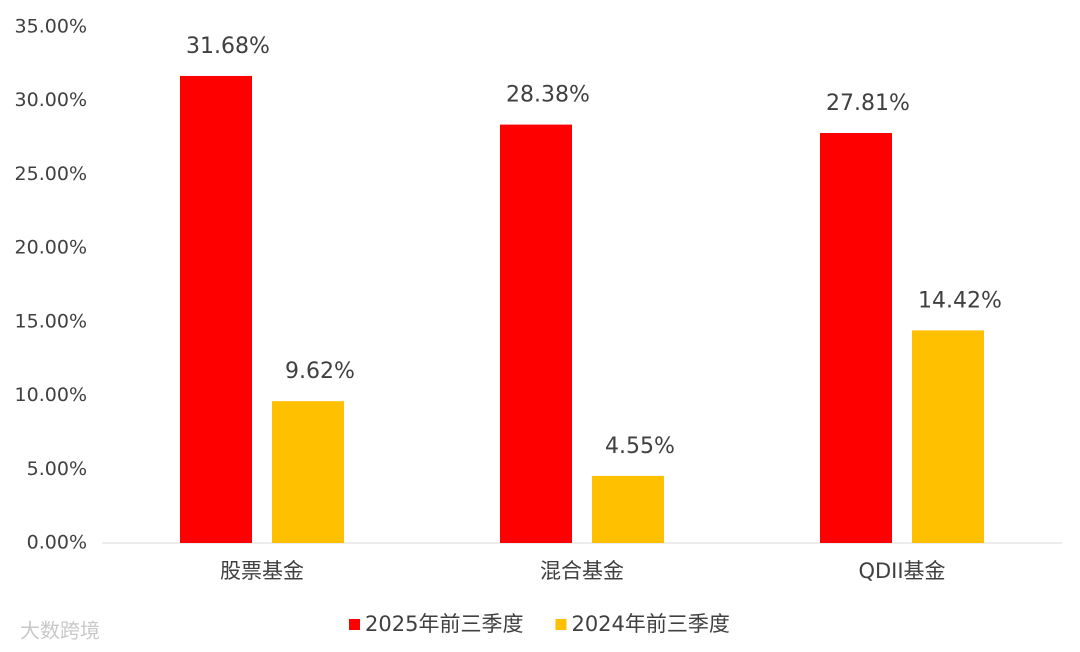  What do you see at coordinates (582, 571) in the screenshot?
I see `x-tick-label: 混合基金` at bounding box center [582, 571].